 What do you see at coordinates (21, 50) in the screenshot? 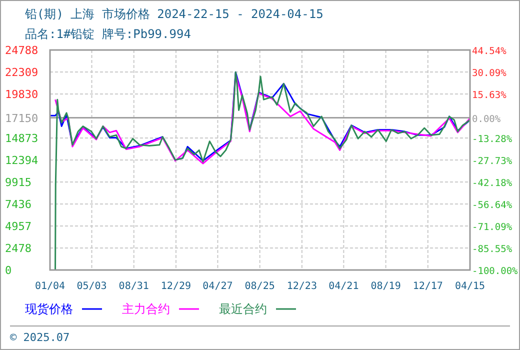
I see `y-tick-label: 24788` at bounding box center [21, 50].